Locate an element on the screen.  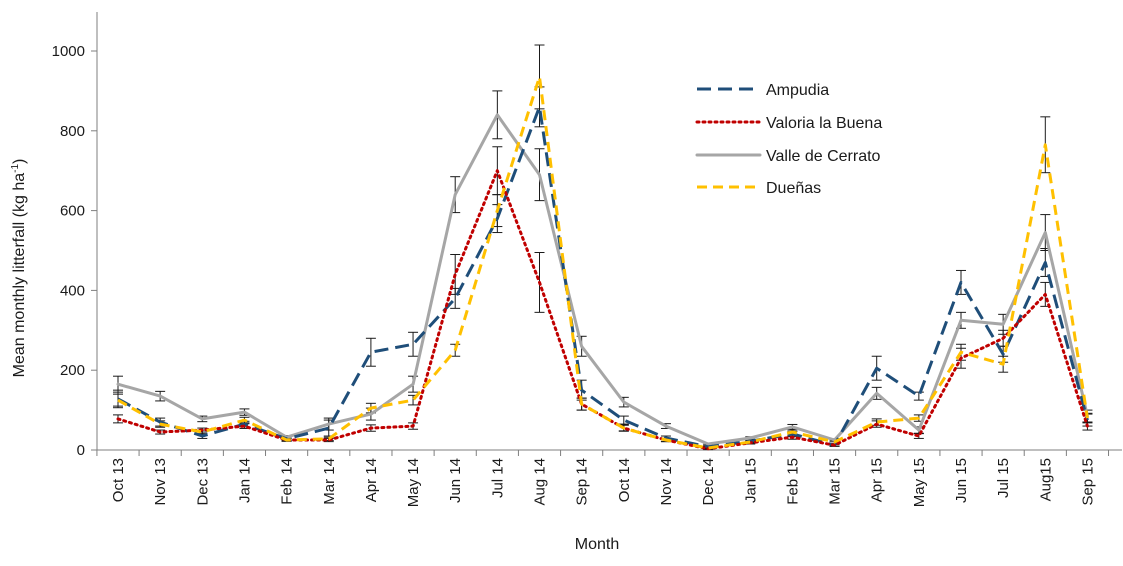
y-axis-title-sup: -1 is located at coordinates (15, 168).